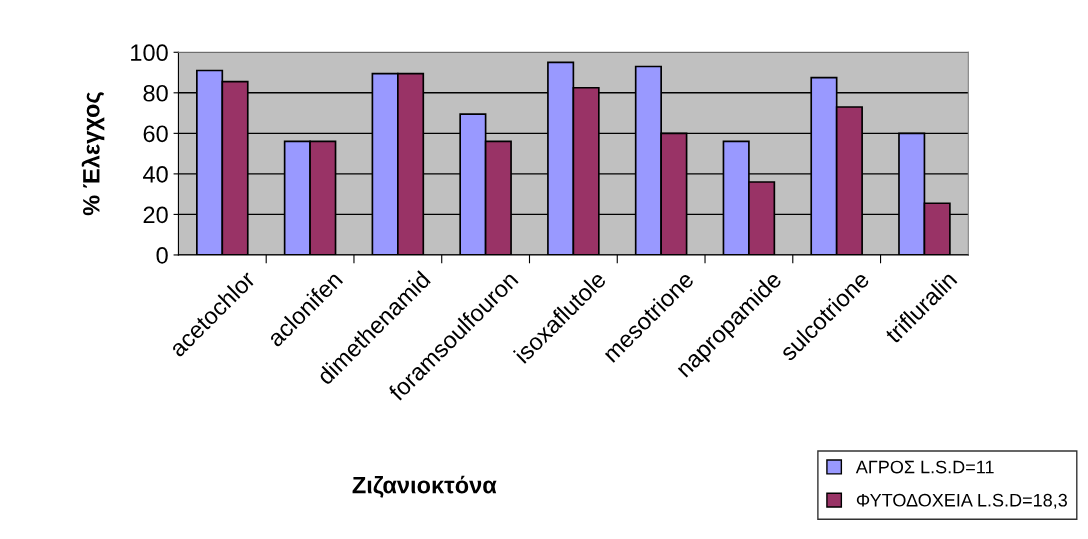 The height and width of the screenshot is (539, 1088). I want to click on legend-label: ΦΥΤΟΔΟΧΕΙΑ L.S.D=18,3, so click(961, 501).